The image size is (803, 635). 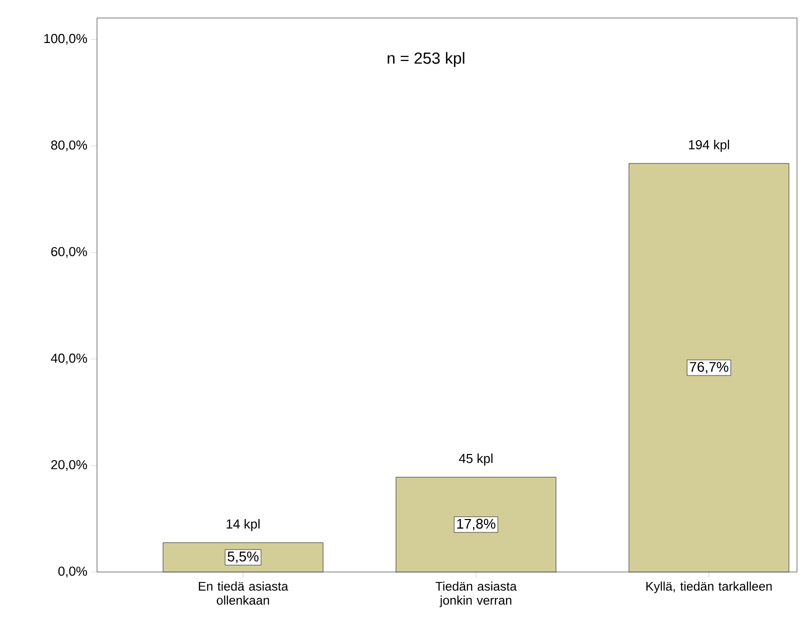 What do you see at coordinates (243, 593) in the screenshot?
I see `x-tick-label: En tiedä asiasta ollenkaan` at bounding box center [243, 593].